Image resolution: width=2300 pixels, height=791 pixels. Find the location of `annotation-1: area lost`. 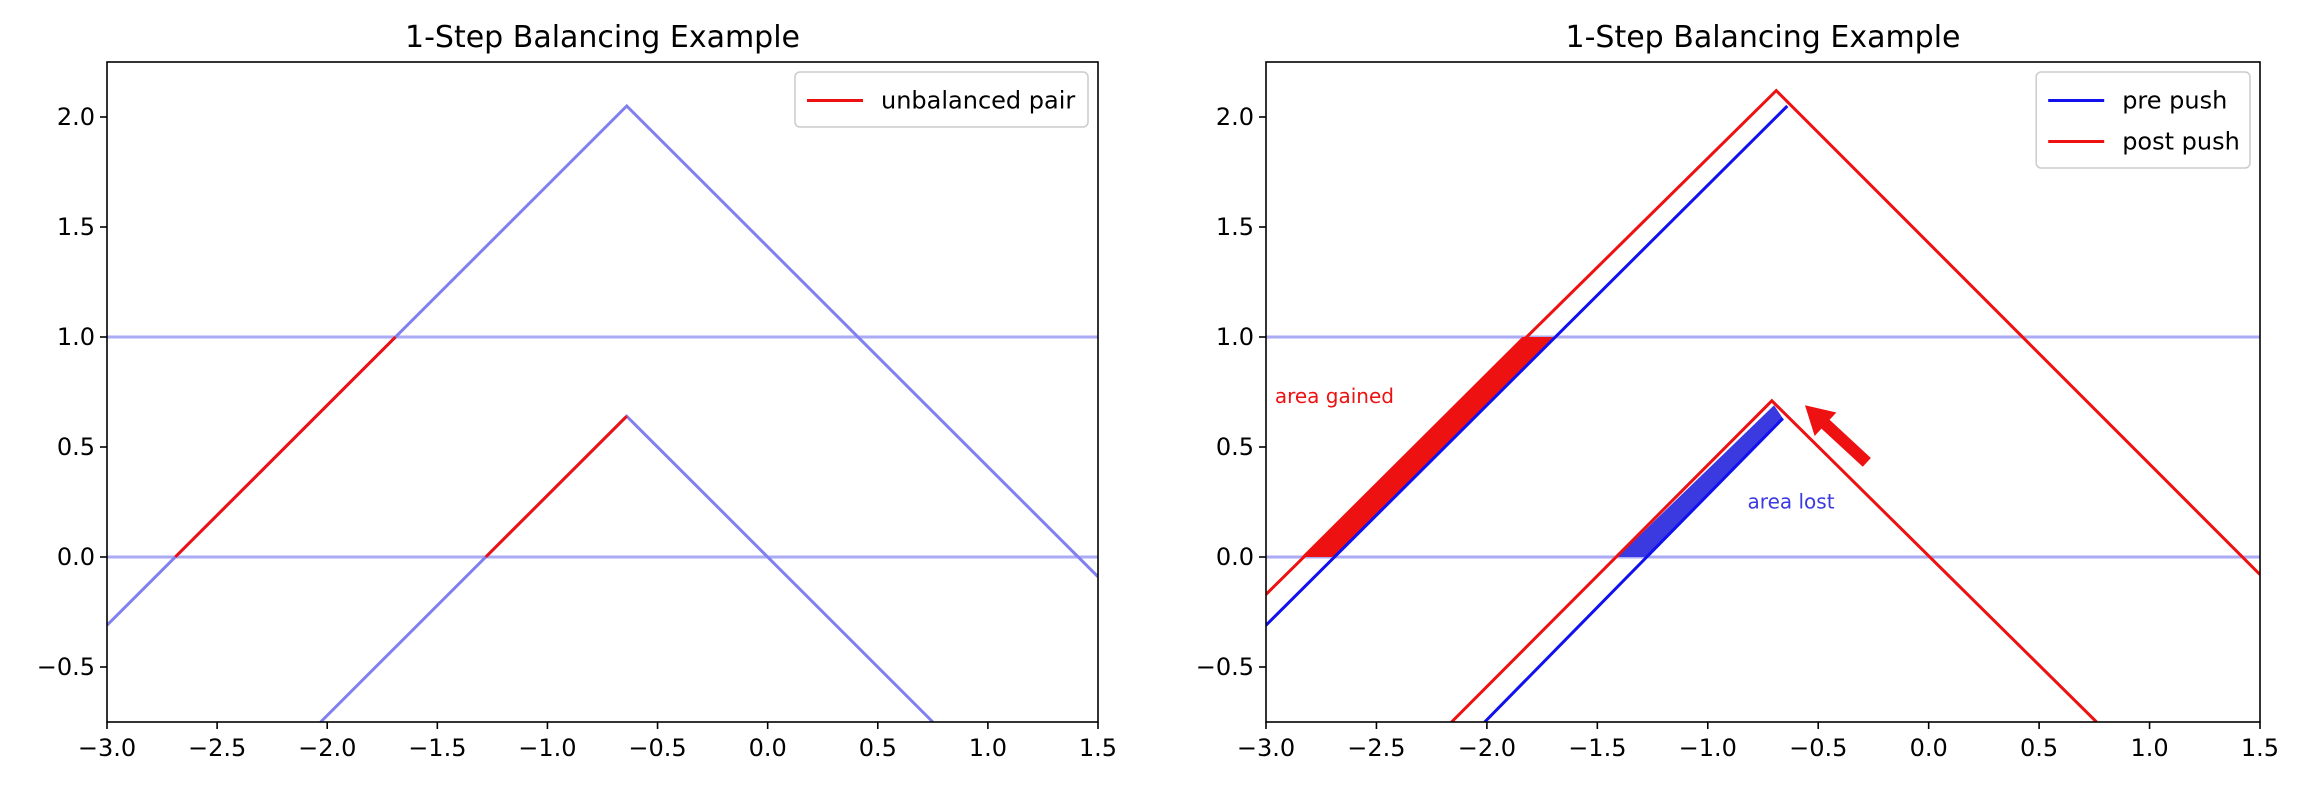

annotation-1: area lost is located at coordinates (1791, 502).